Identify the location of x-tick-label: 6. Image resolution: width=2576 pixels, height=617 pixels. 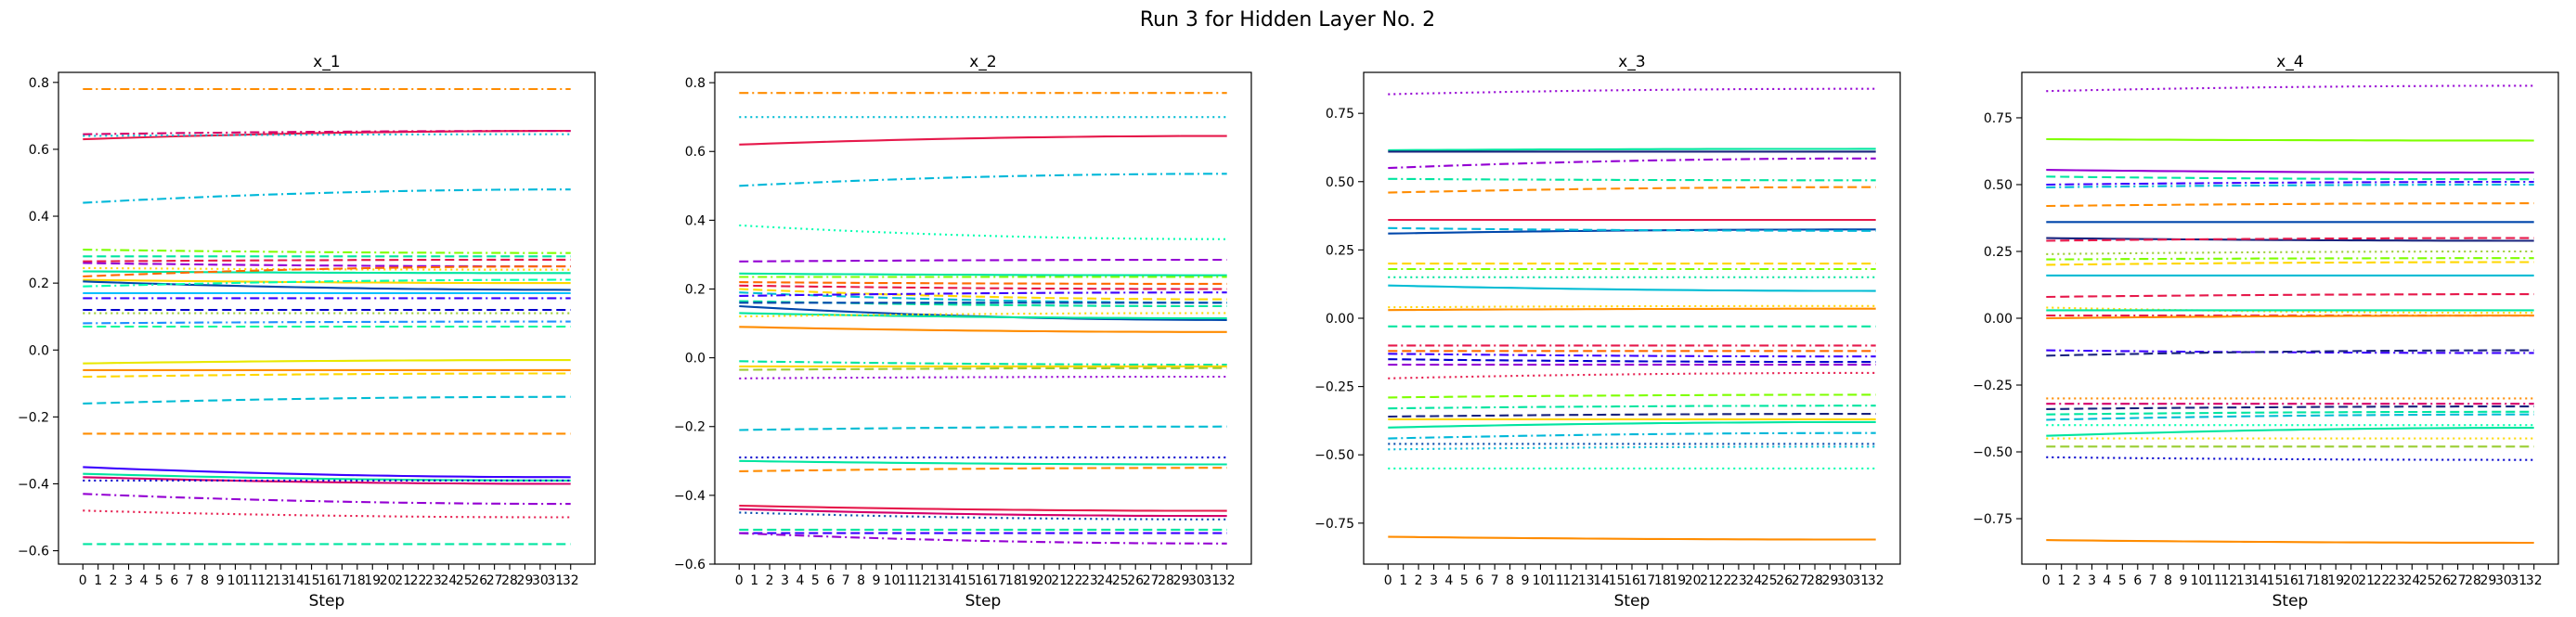
(830, 580).